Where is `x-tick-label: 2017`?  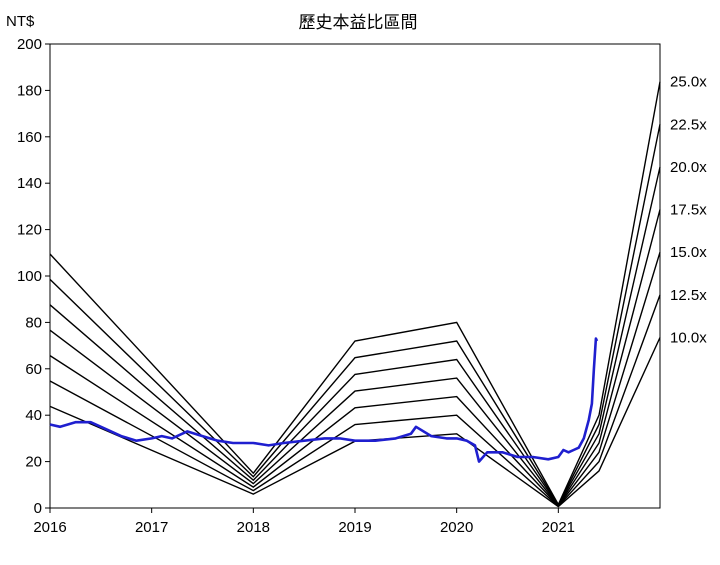 x-tick-label: 2017 is located at coordinates (151, 527).